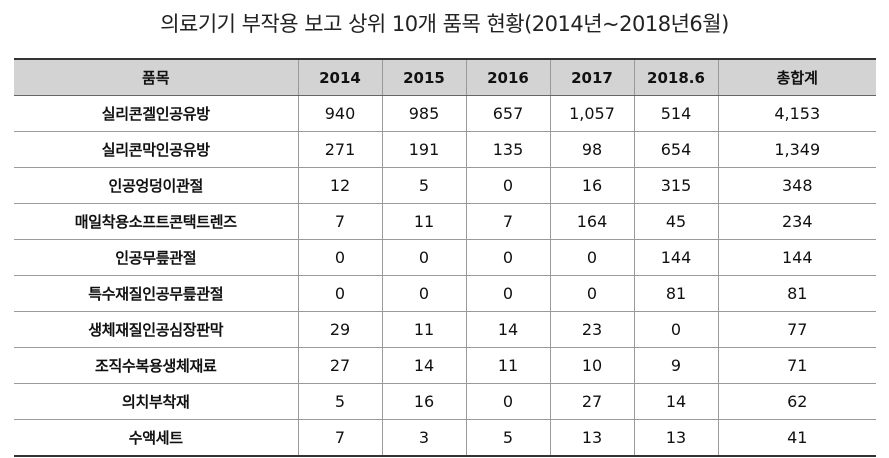 The height and width of the screenshot is (458, 889). Describe the element at coordinates (591, 113) in the screenshot. I see `value-cell: 1,057` at that location.